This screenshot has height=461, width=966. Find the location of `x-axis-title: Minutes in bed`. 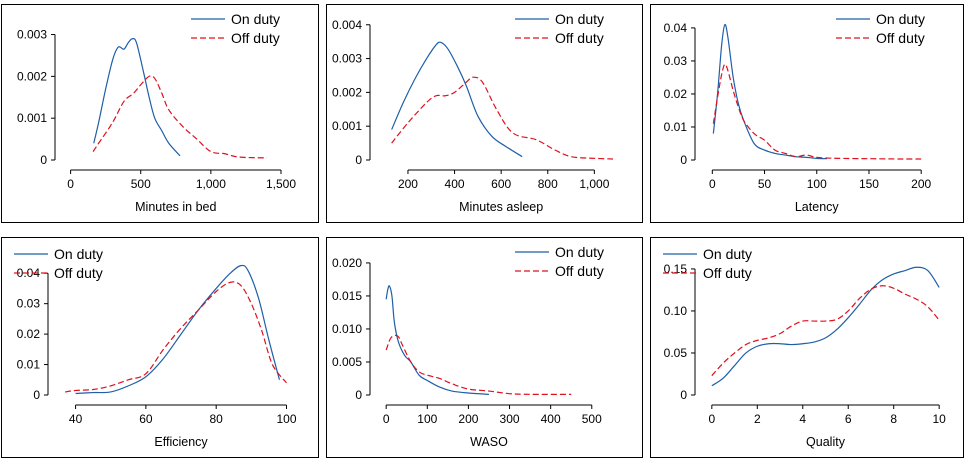

x-axis-title: Minutes in bed is located at coordinates (175, 207).